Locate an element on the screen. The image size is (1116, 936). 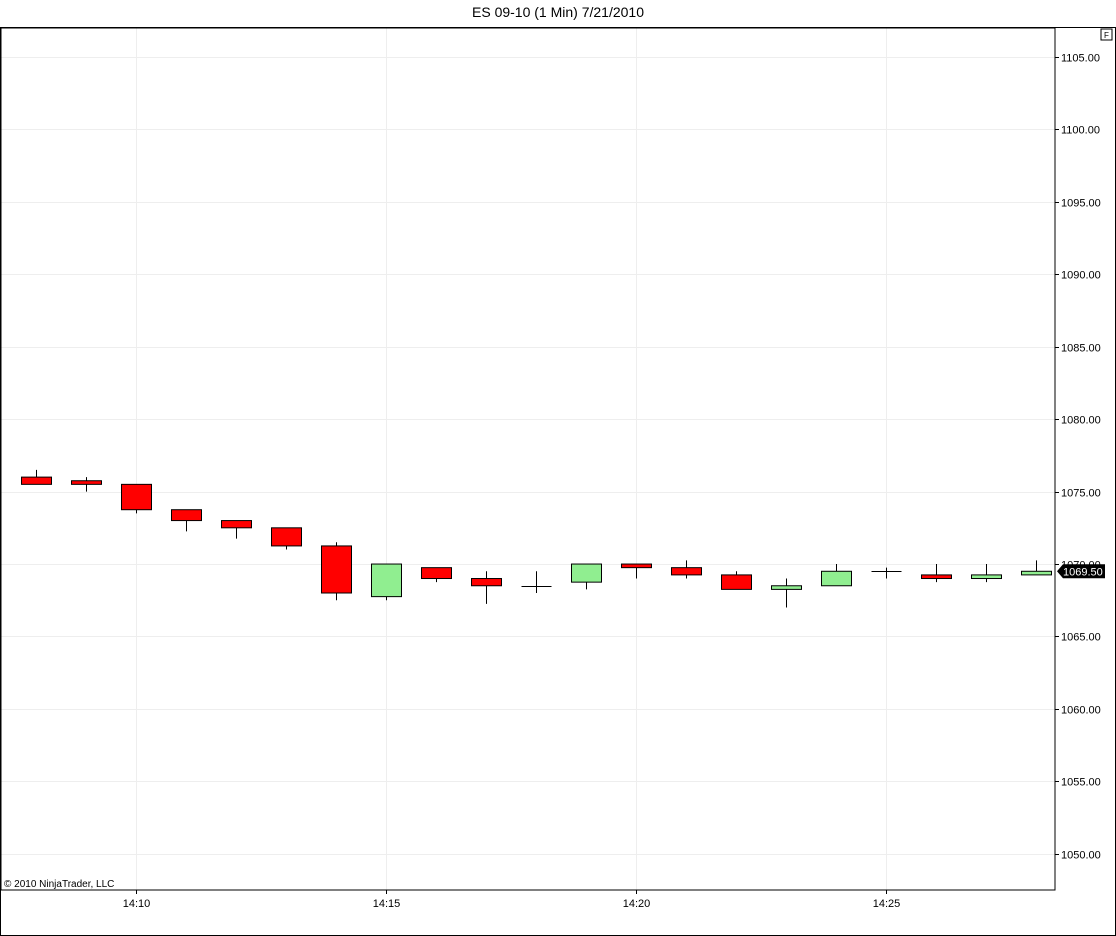
y-tick-label: 1060.00 is located at coordinates (1081, 711).